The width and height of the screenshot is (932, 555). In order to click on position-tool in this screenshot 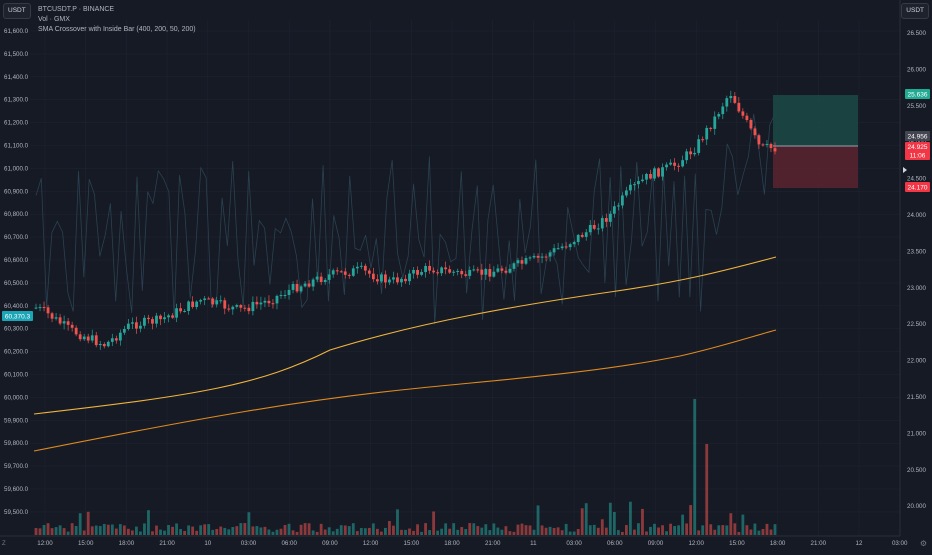, I will do `click(815, 141)`.